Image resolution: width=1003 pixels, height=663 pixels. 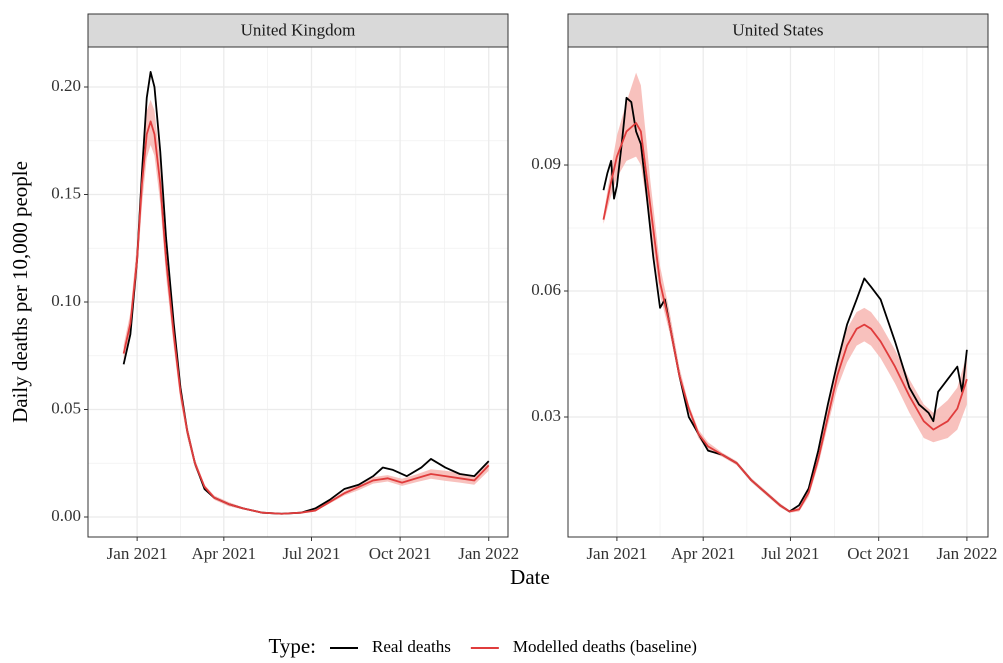 I want to click on y-tick-label: 0.09, so click(x=546, y=163).